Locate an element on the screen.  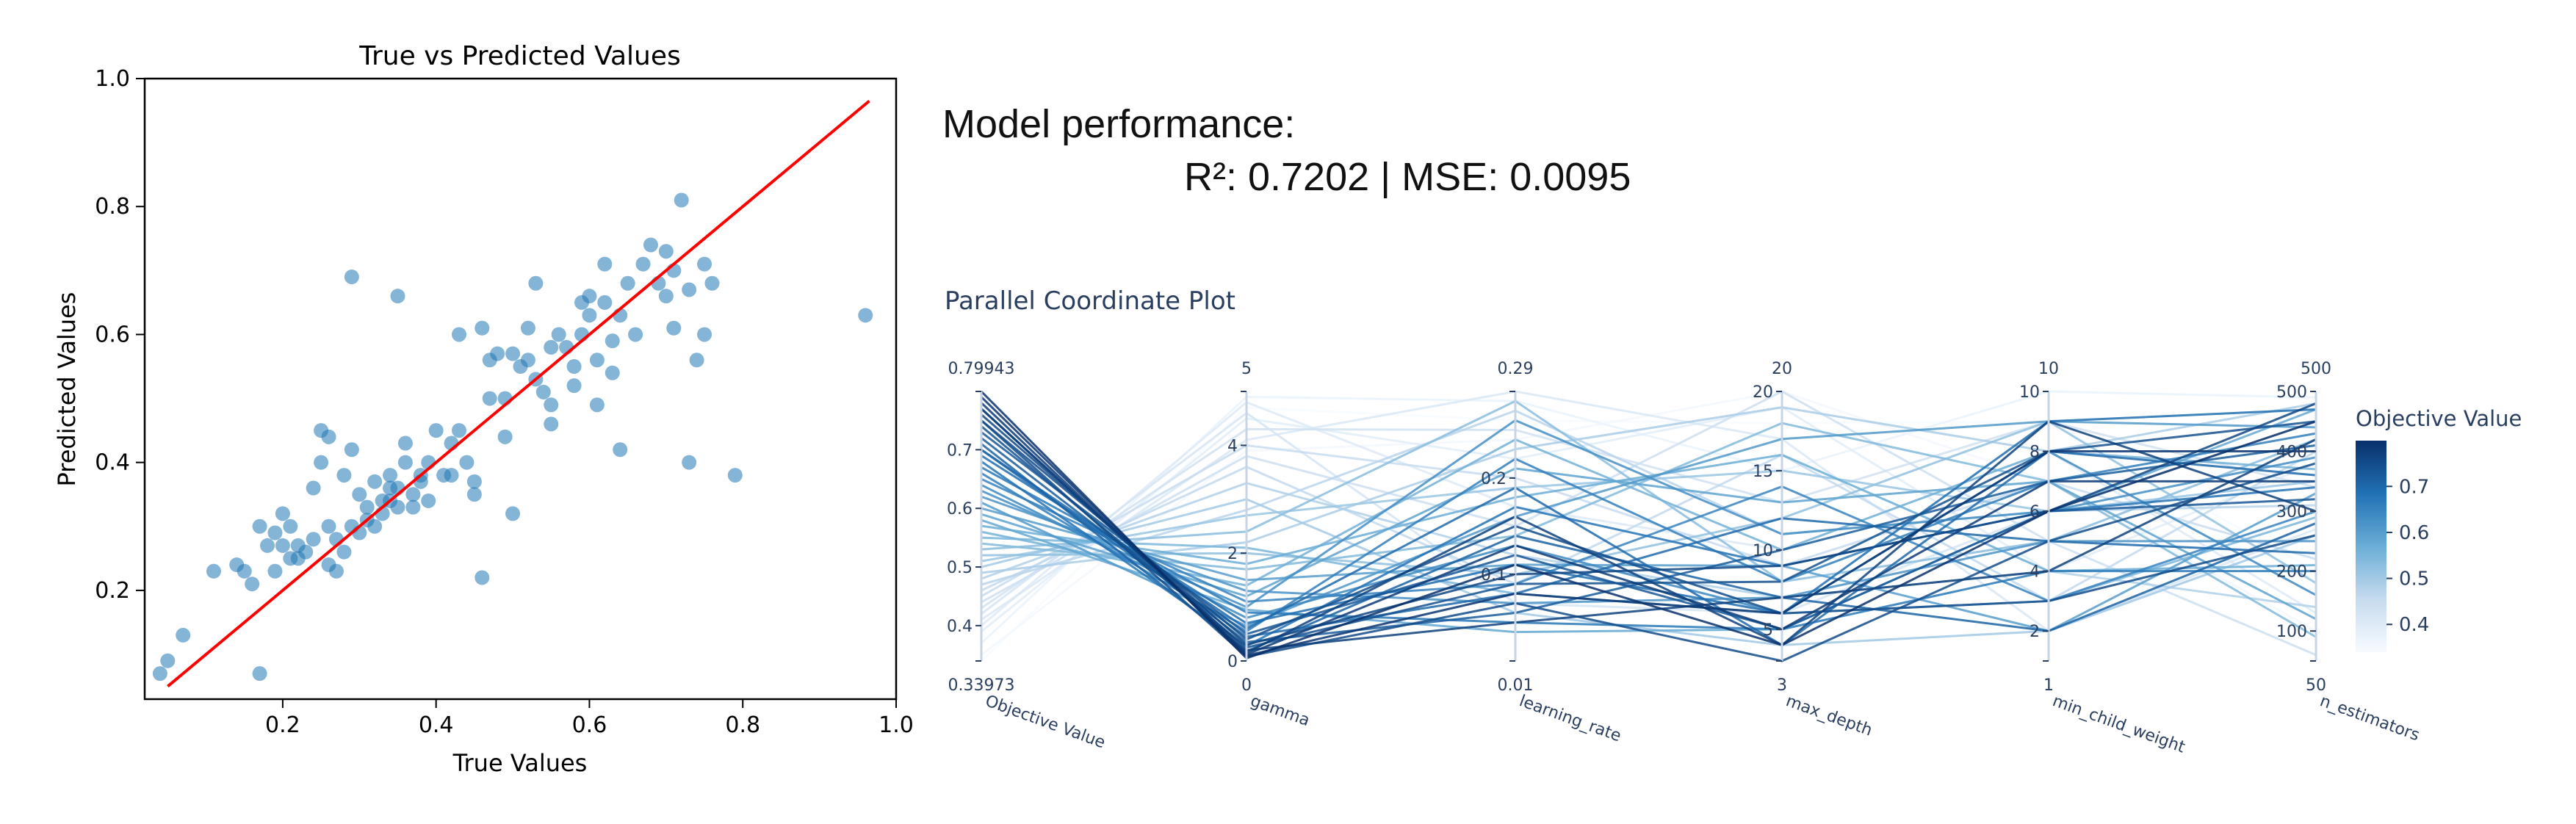
pcp-tick-label: 2 is located at coordinates (1233, 554).